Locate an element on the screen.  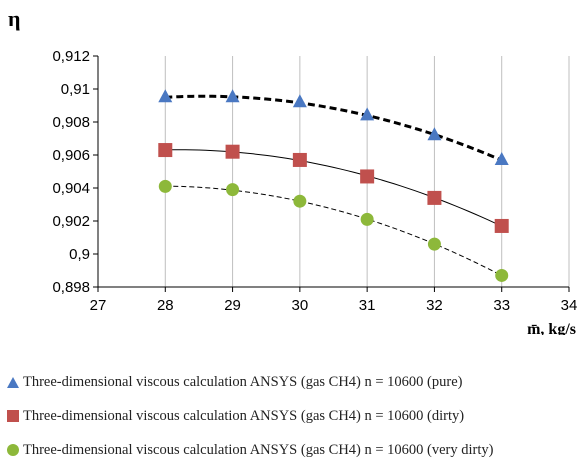
y-tick-label: 0,908 is located at coordinates (71, 122).